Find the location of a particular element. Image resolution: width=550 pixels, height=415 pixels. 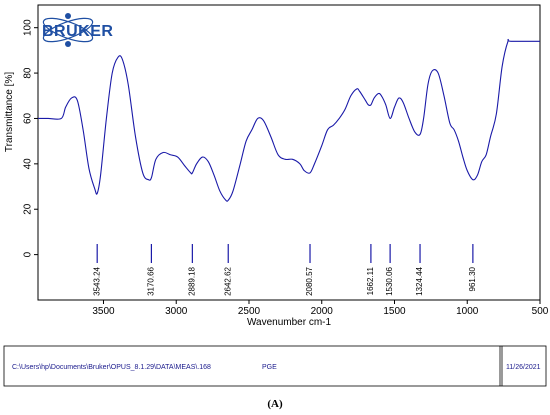

x-tick-label: 1500 is located at coordinates (394, 311).